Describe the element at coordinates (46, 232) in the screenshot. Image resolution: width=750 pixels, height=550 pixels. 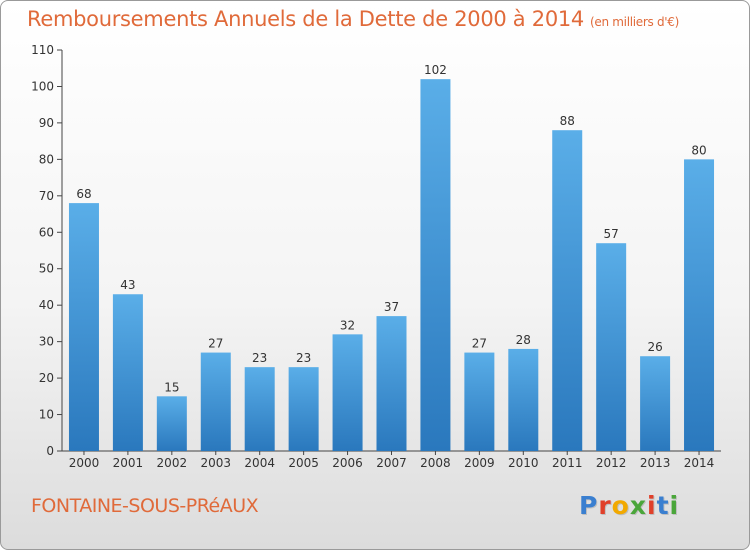
I see `y-tick-label: 60` at that location.